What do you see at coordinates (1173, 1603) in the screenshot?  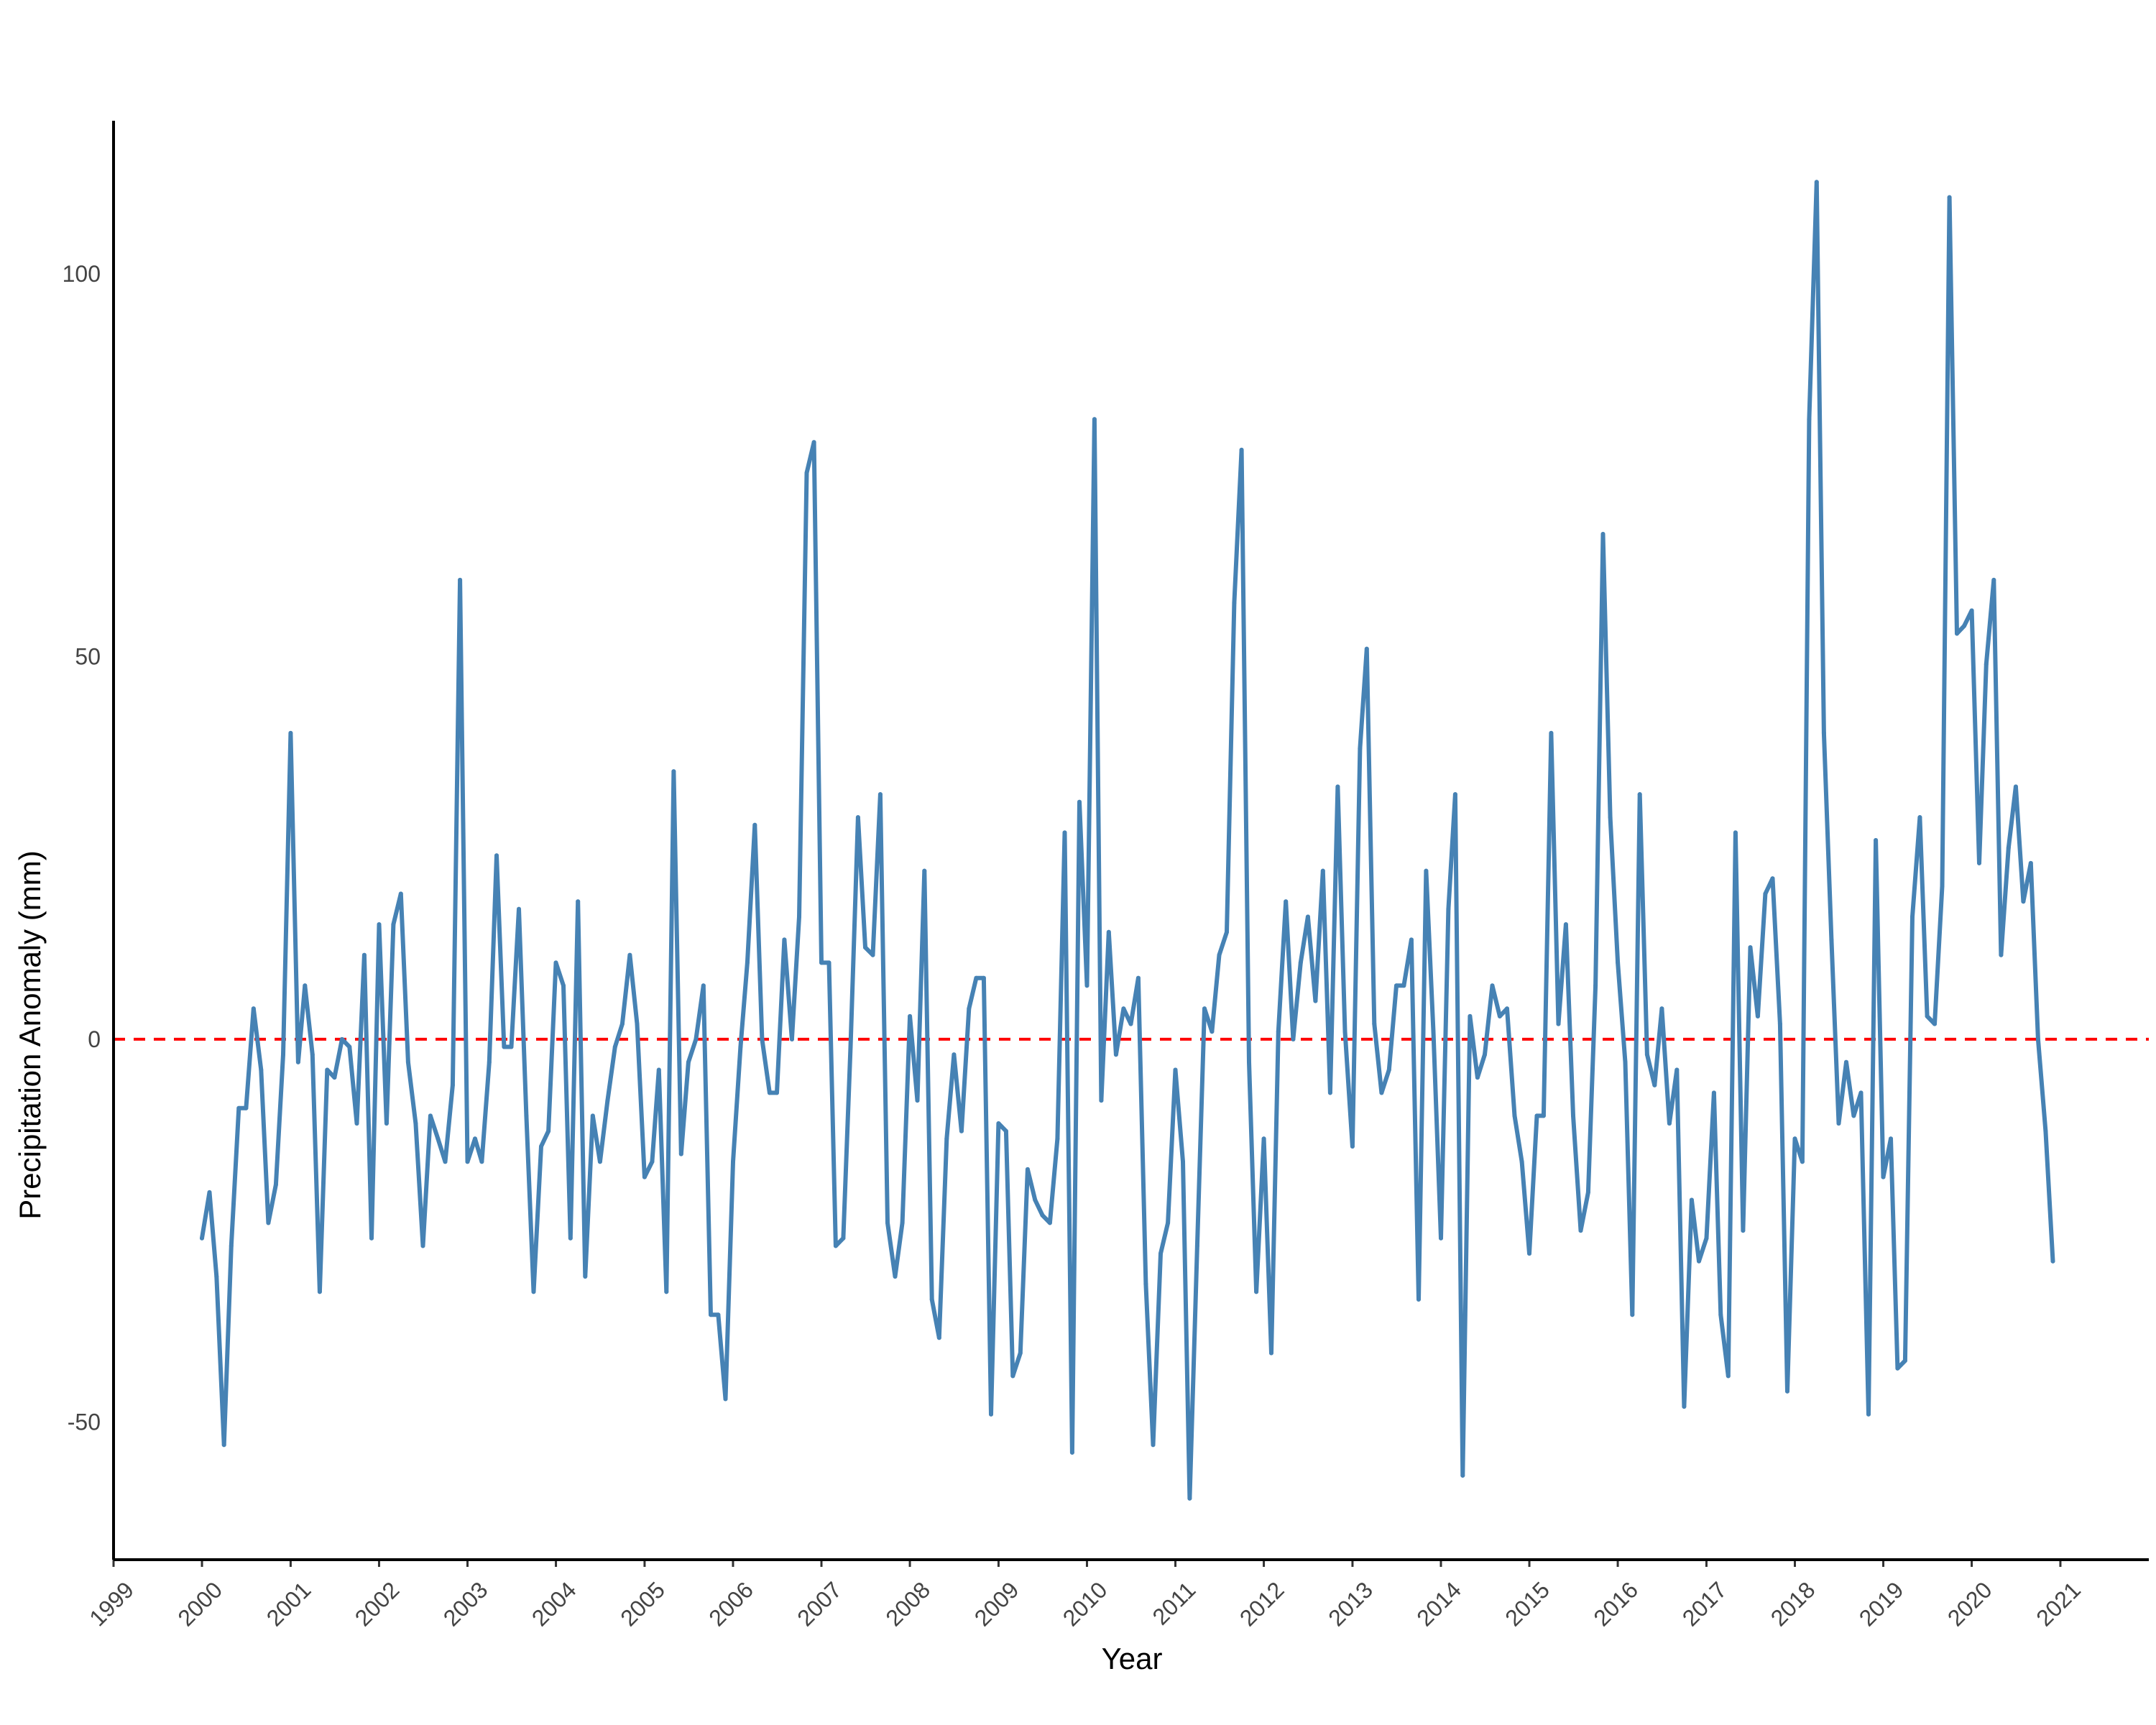 I see `x-tick-label: 2011` at bounding box center [1173, 1603].